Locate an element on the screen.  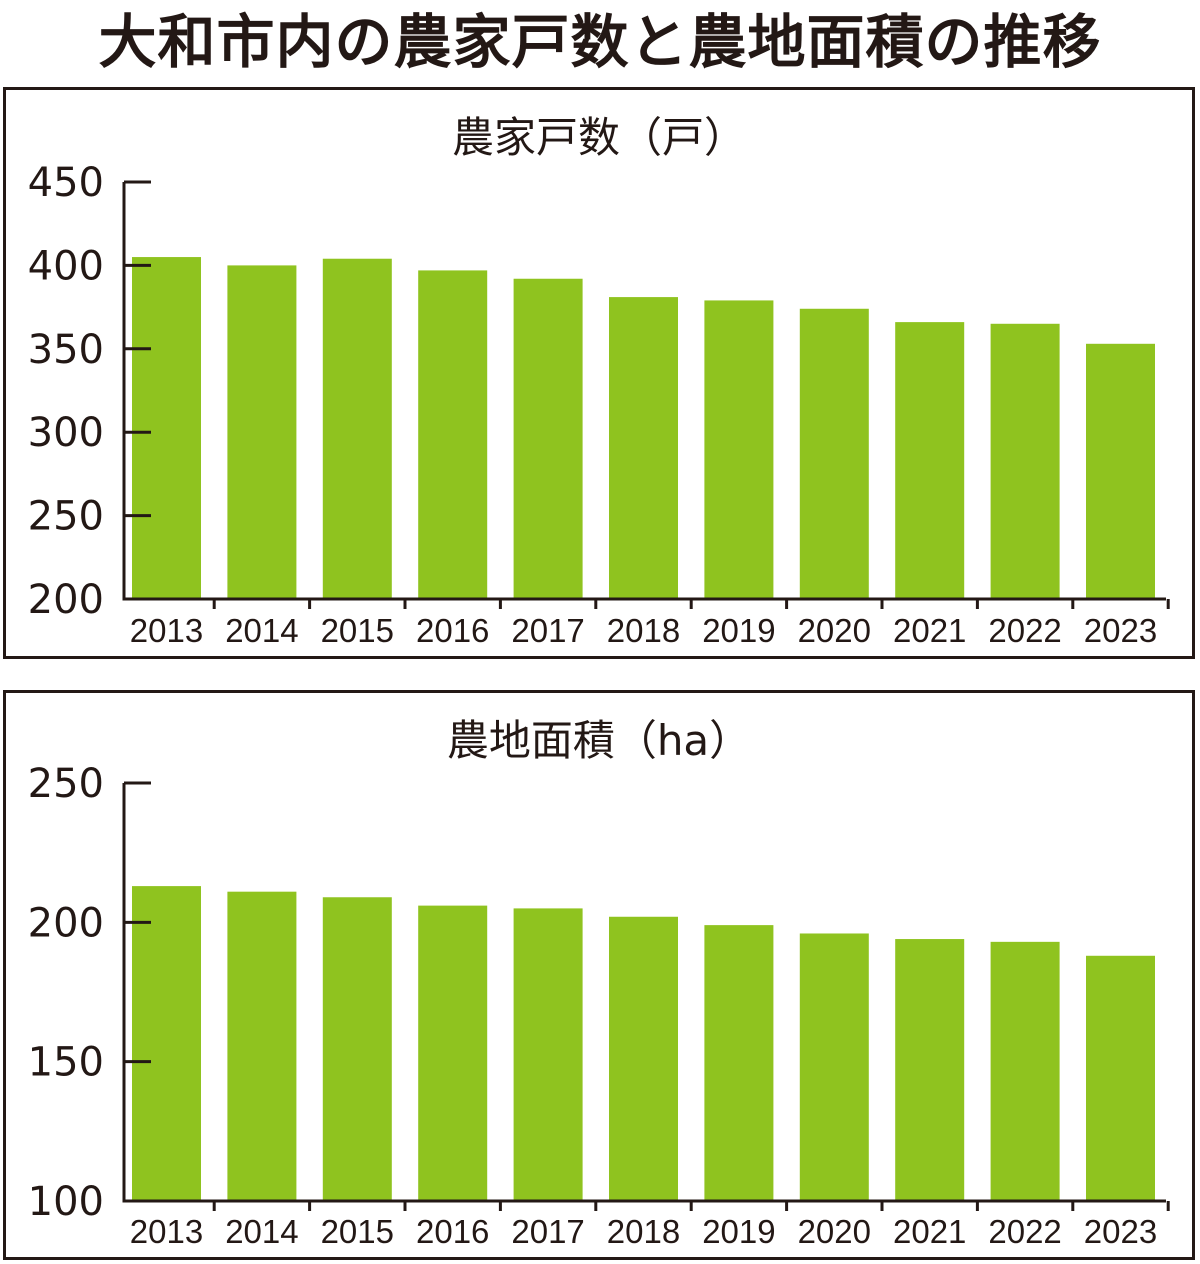
households-x-tick-label: 2014 is located at coordinates (261, 630).